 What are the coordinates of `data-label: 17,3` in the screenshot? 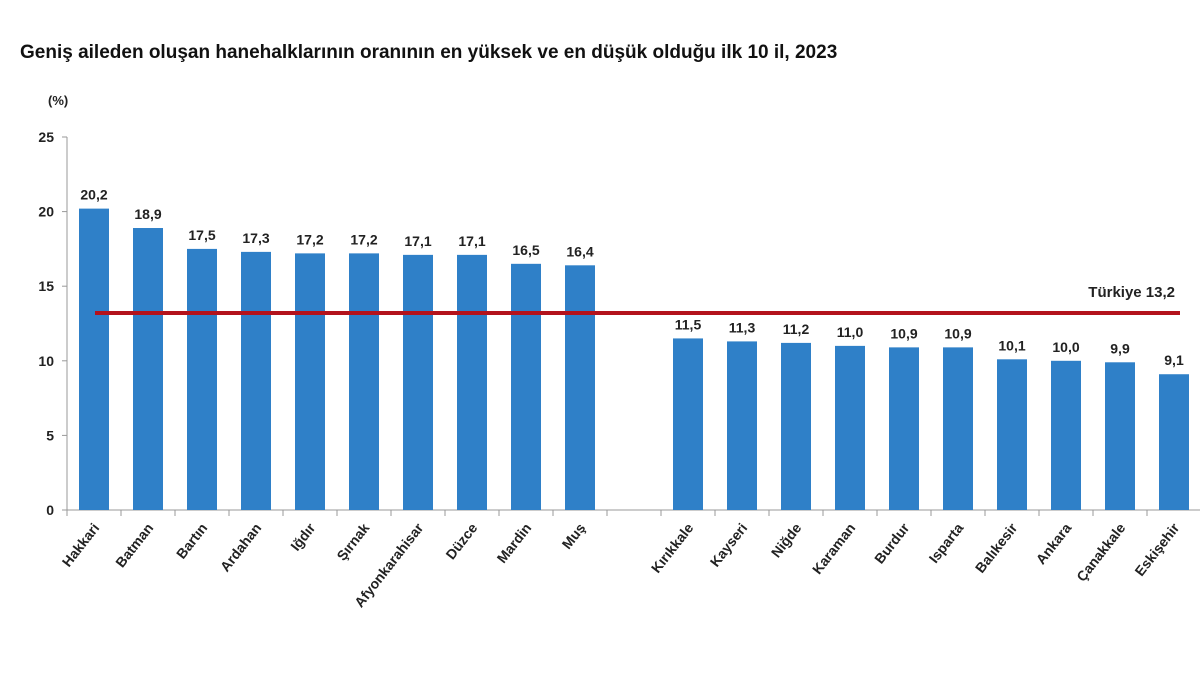 It's located at (255, 238).